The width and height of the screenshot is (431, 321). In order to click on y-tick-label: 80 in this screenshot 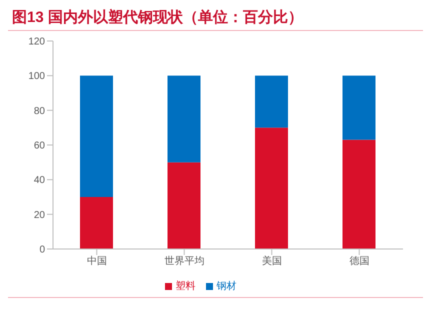, I will do `click(40, 111)`.